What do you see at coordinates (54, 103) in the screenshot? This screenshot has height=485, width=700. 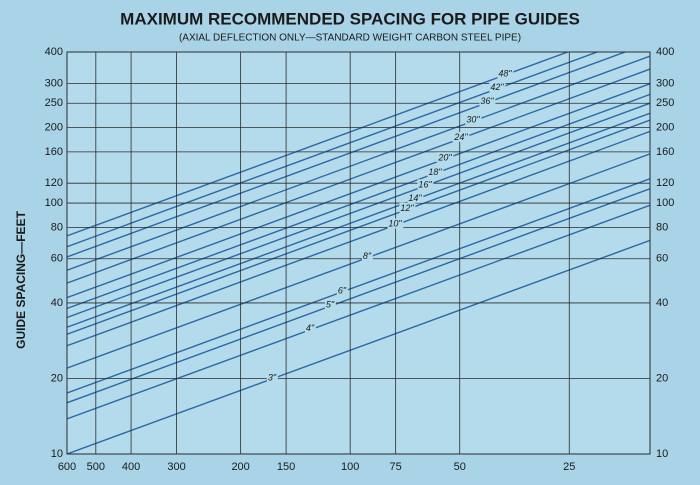 I see `y-tick-label: 250` at bounding box center [54, 103].